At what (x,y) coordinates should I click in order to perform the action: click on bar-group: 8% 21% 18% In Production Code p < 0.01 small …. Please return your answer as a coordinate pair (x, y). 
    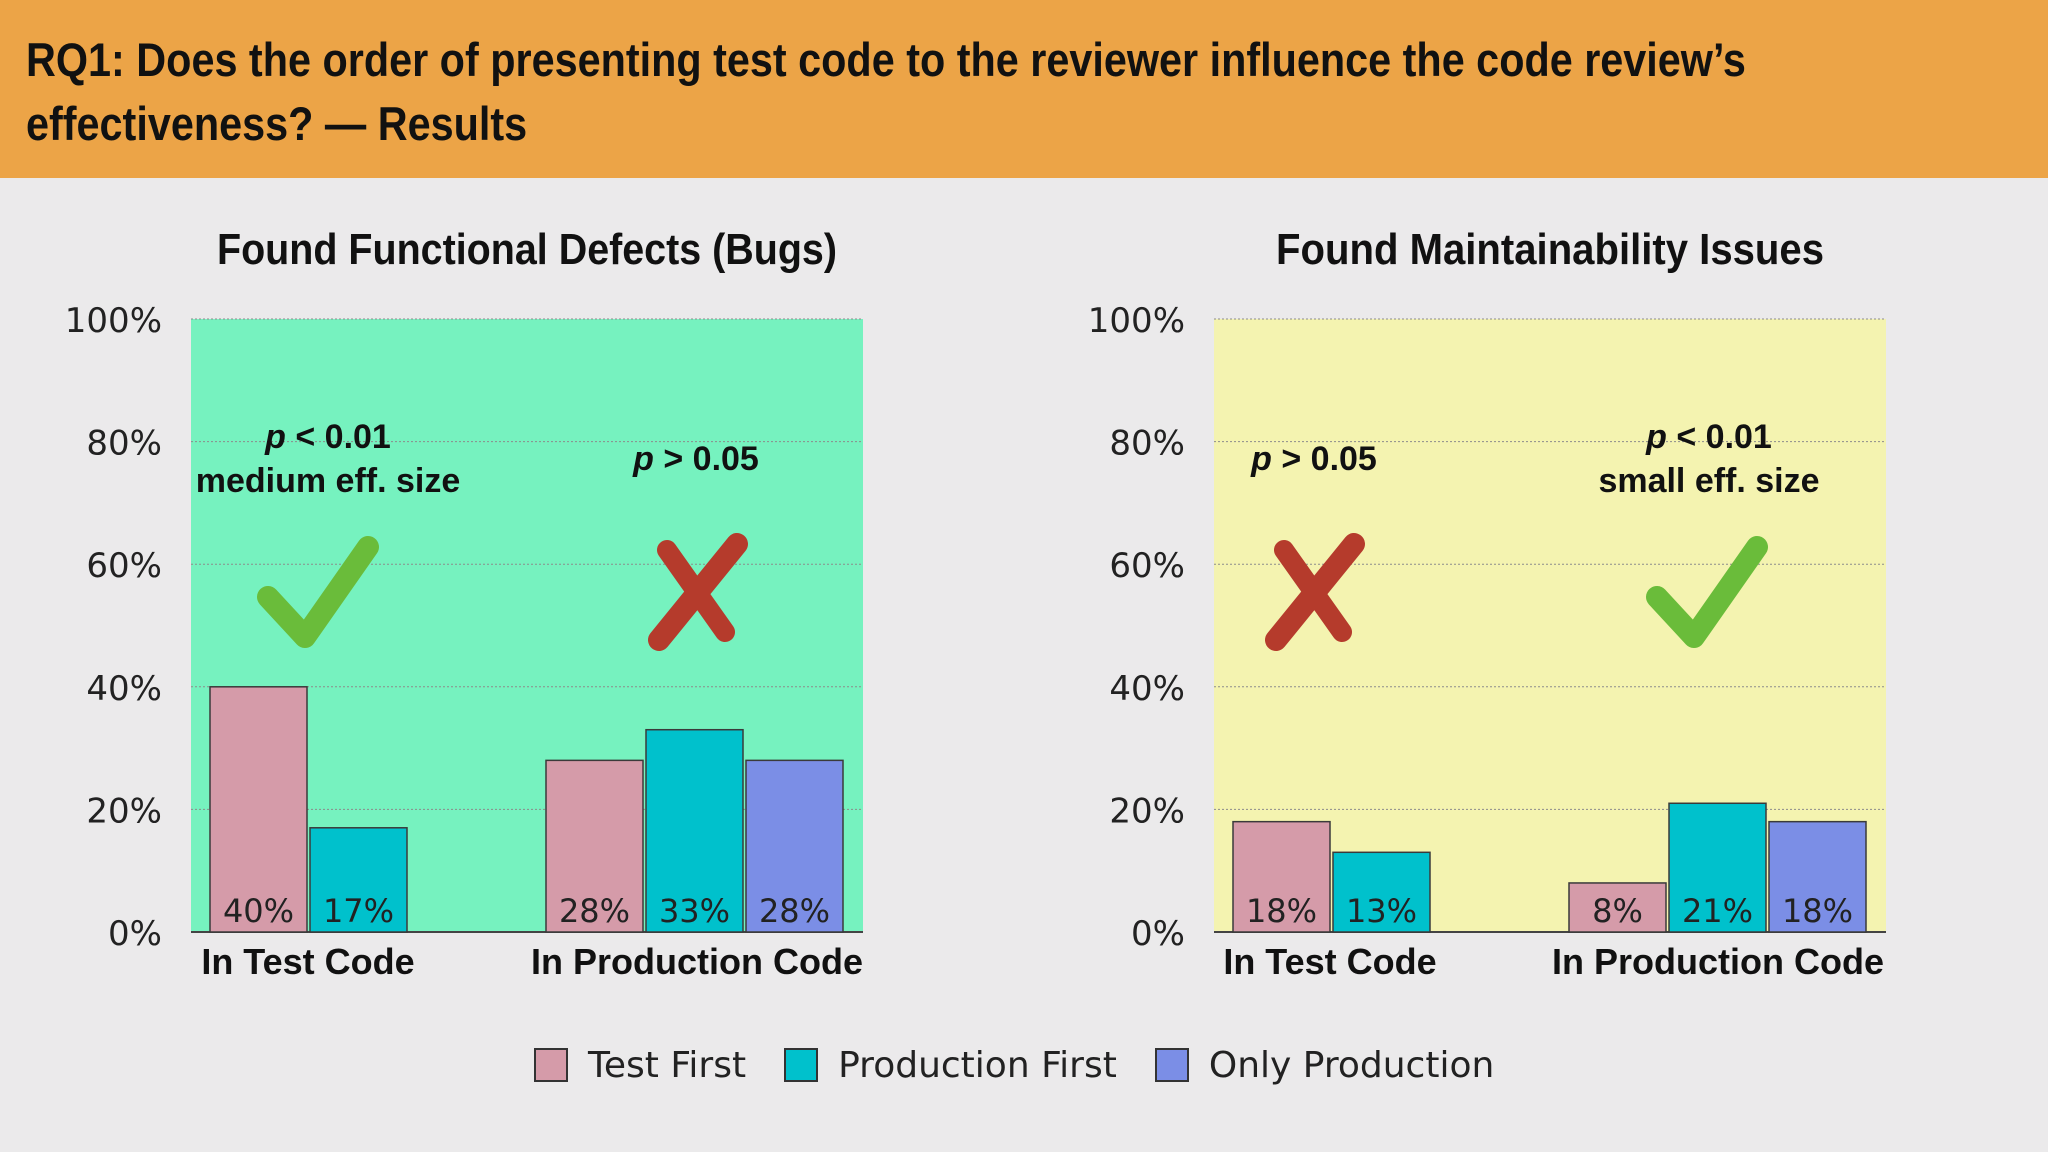
    Looking at the image, I should click on (1718, 700).